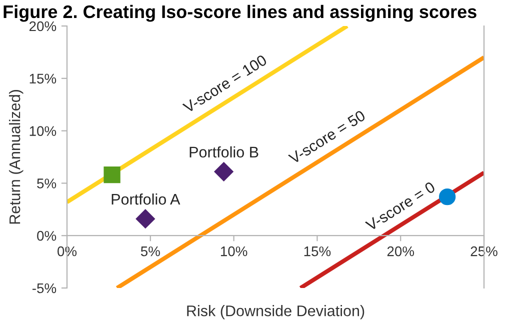 The image size is (508, 325). I want to click on chart-title: Figure 2. Creating Iso-score lines and assigning scores, so click(240, 13).